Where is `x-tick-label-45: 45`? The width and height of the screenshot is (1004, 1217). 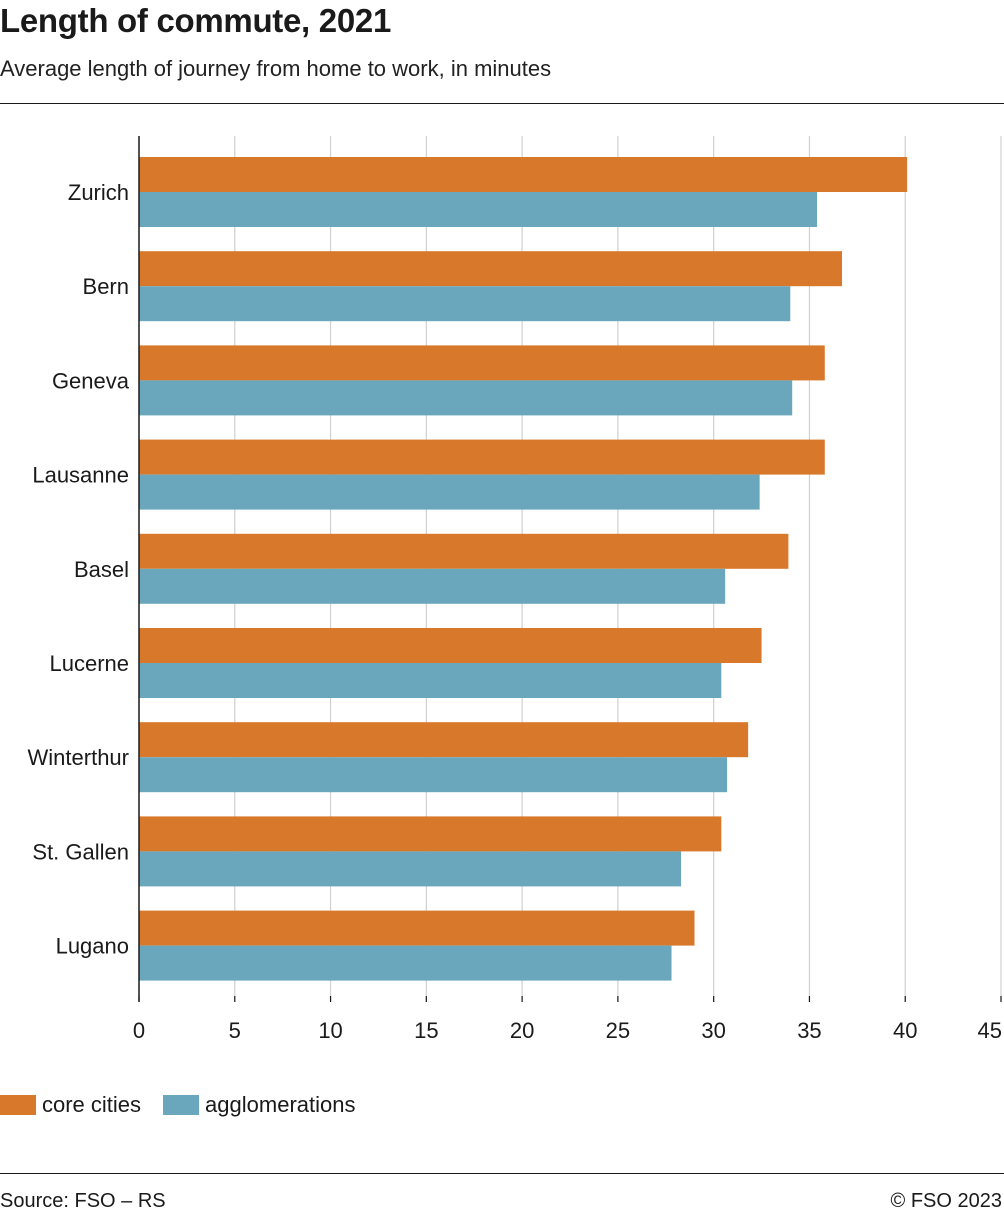
x-tick-label-45: 45 is located at coordinates (990, 1030).